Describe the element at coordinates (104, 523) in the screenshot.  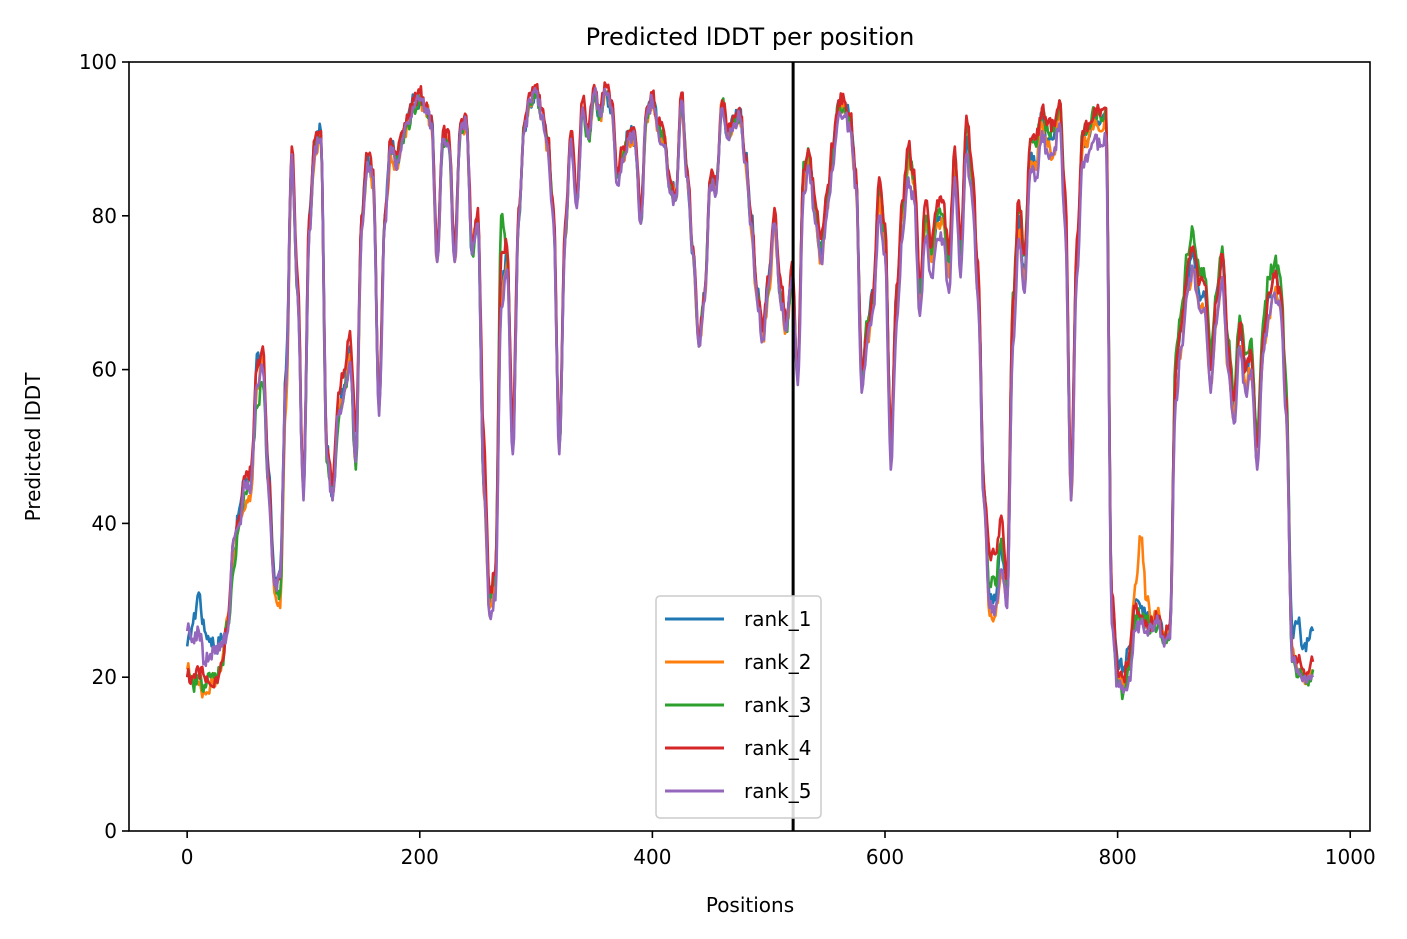
I see `y-tick-label: 40` at that location.